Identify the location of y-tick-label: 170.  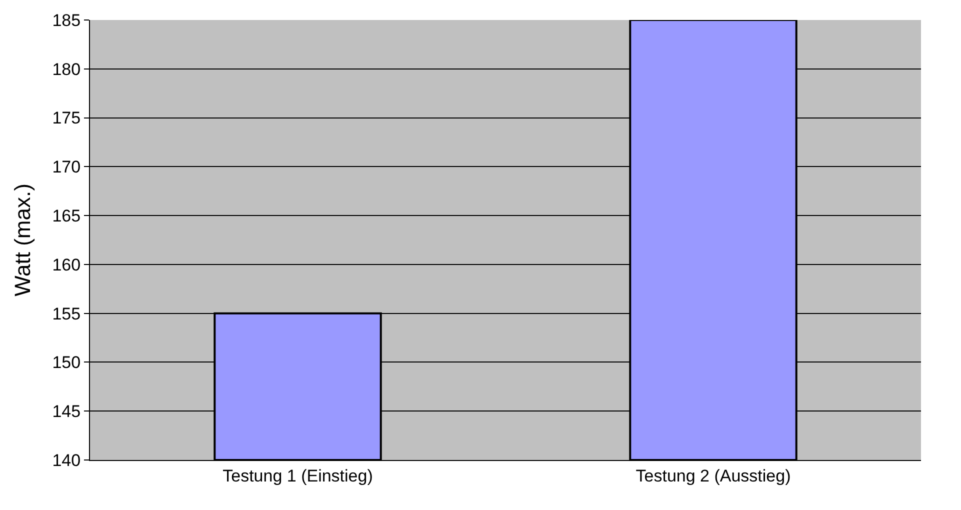
(66, 167).